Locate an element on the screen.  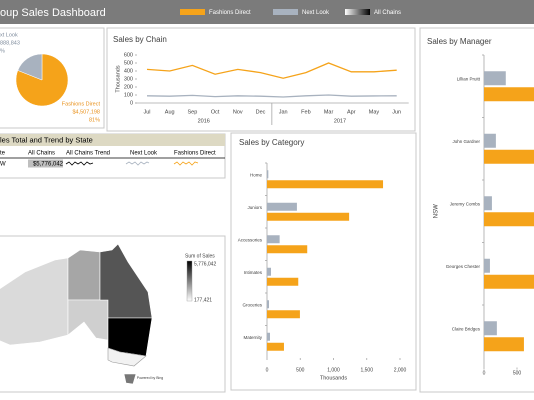
table-cell: W is located at coordinates (3, 165).